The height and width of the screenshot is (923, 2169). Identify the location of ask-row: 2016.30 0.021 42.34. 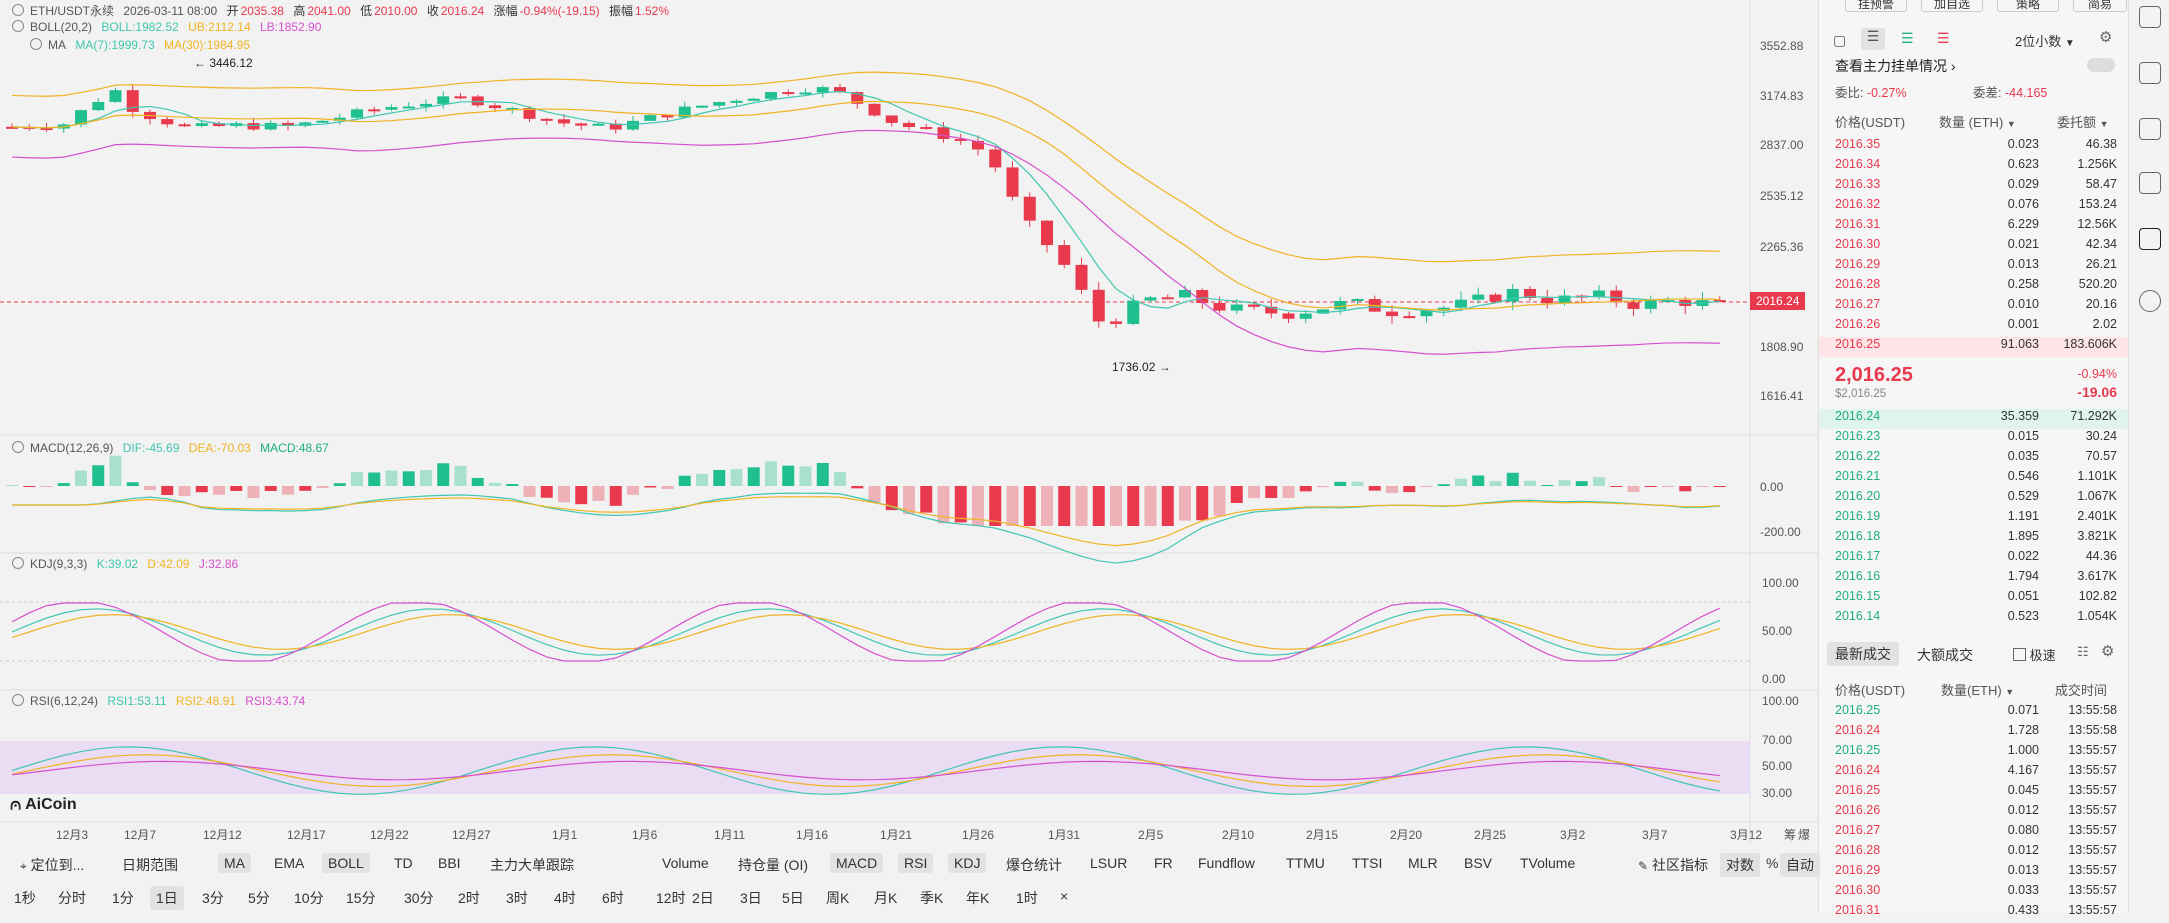
(1969, 247).